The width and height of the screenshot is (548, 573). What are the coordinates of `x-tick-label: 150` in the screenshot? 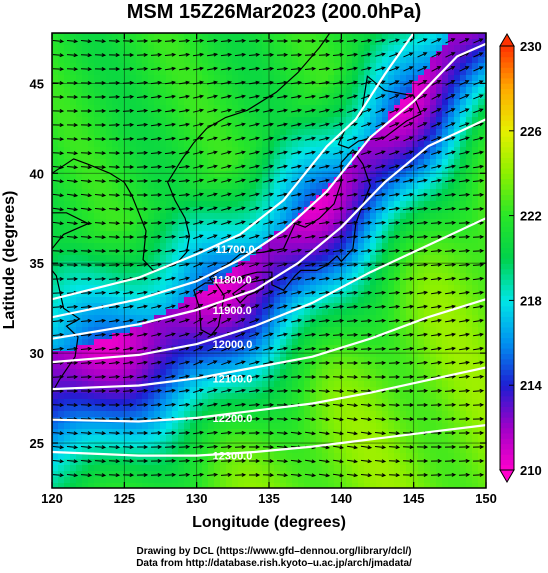 It's located at (486, 498).